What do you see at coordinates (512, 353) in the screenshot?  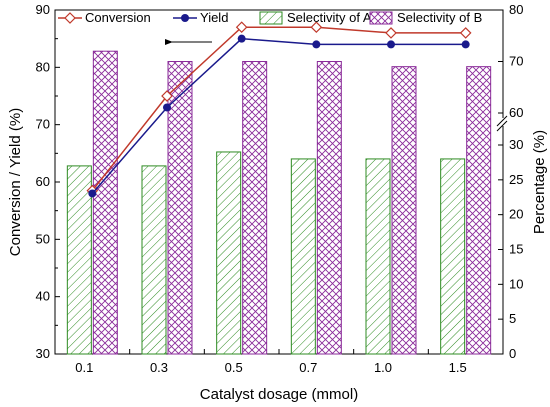 I see `right-tick-label-lower-0: 0` at bounding box center [512, 353].